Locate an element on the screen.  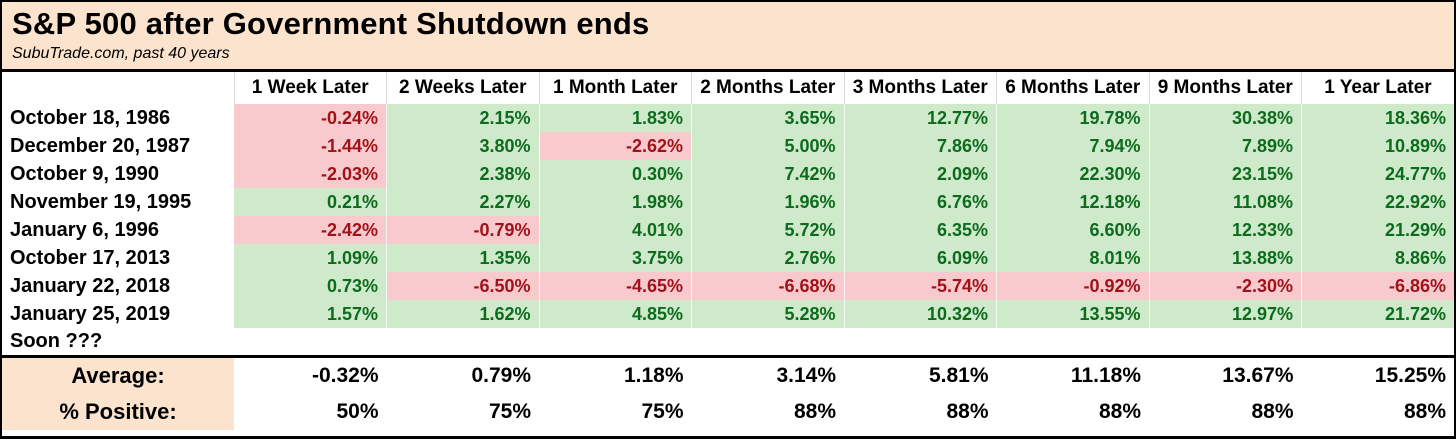
data-cell: 0.21% is located at coordinates (310, 202).